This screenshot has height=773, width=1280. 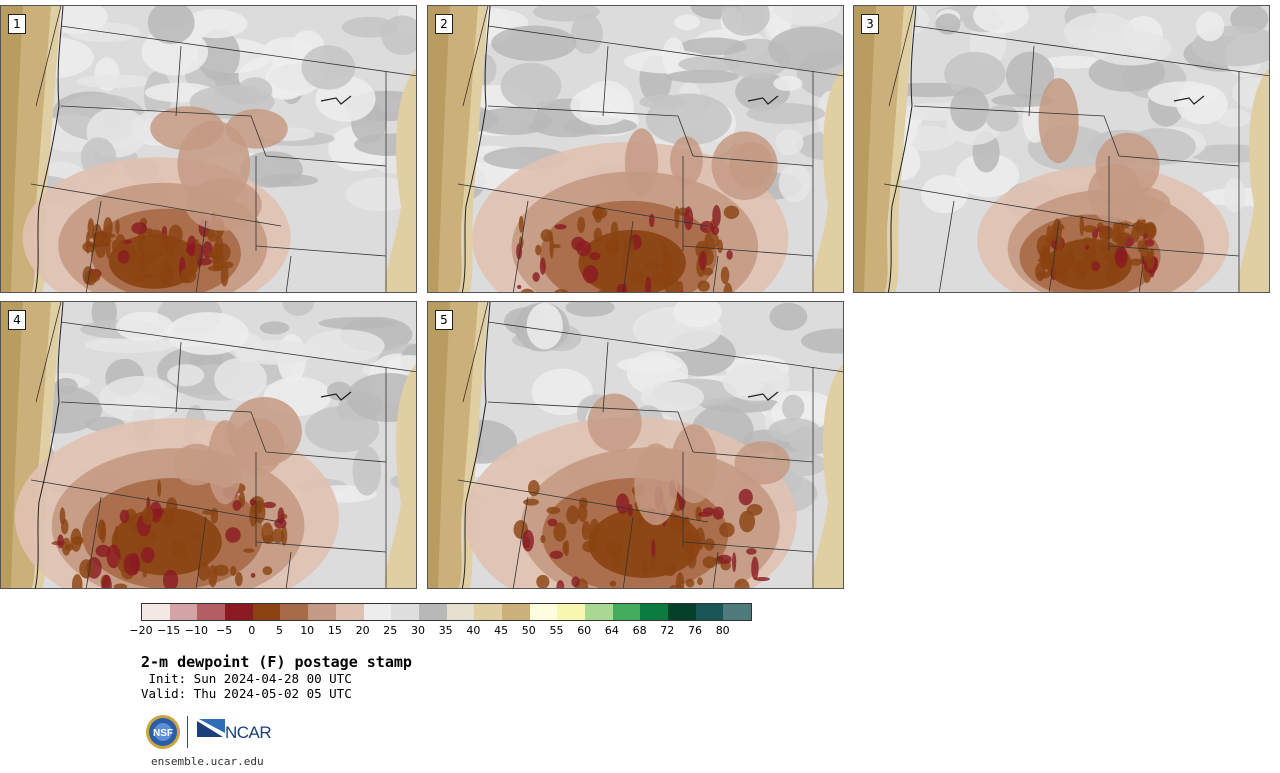 I want to click on colorbar-tick-1: −15, so click(x=169, y=630).